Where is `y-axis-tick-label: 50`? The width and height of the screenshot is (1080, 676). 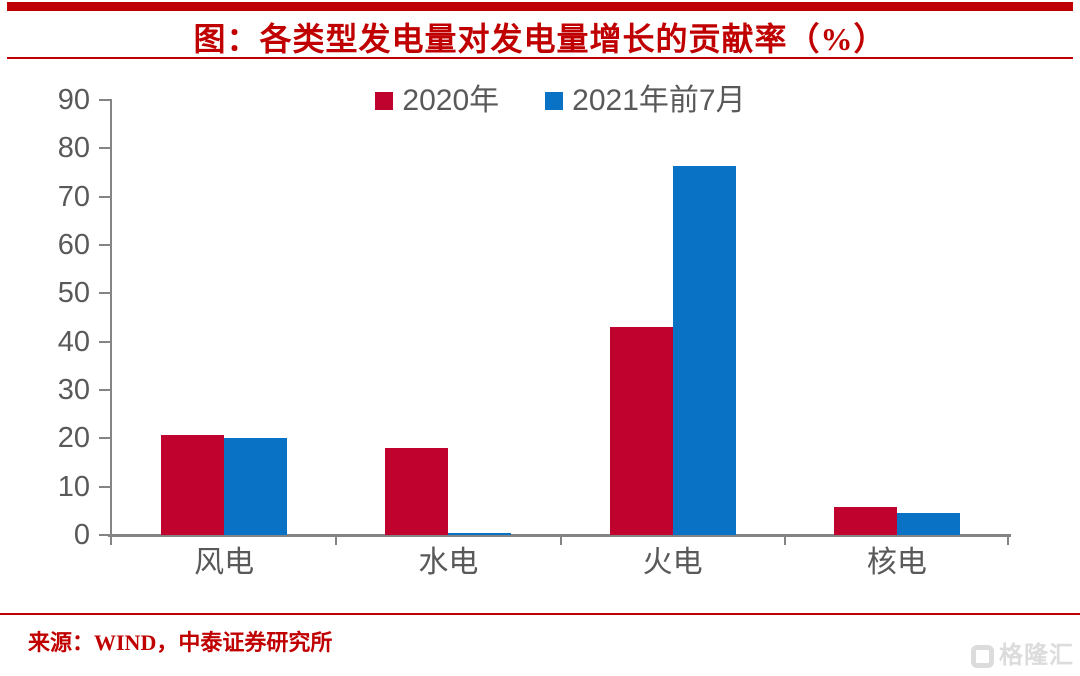 y-axis-tick-label: 50 is located at coordinates (73, 293).